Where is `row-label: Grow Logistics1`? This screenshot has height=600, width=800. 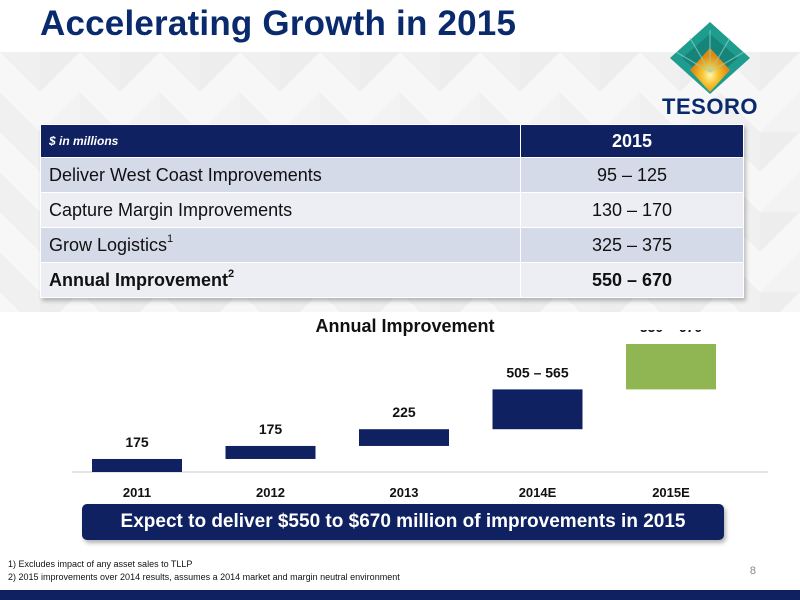 row-label: Grow Logistics1 is located at coordinates (280, 245).